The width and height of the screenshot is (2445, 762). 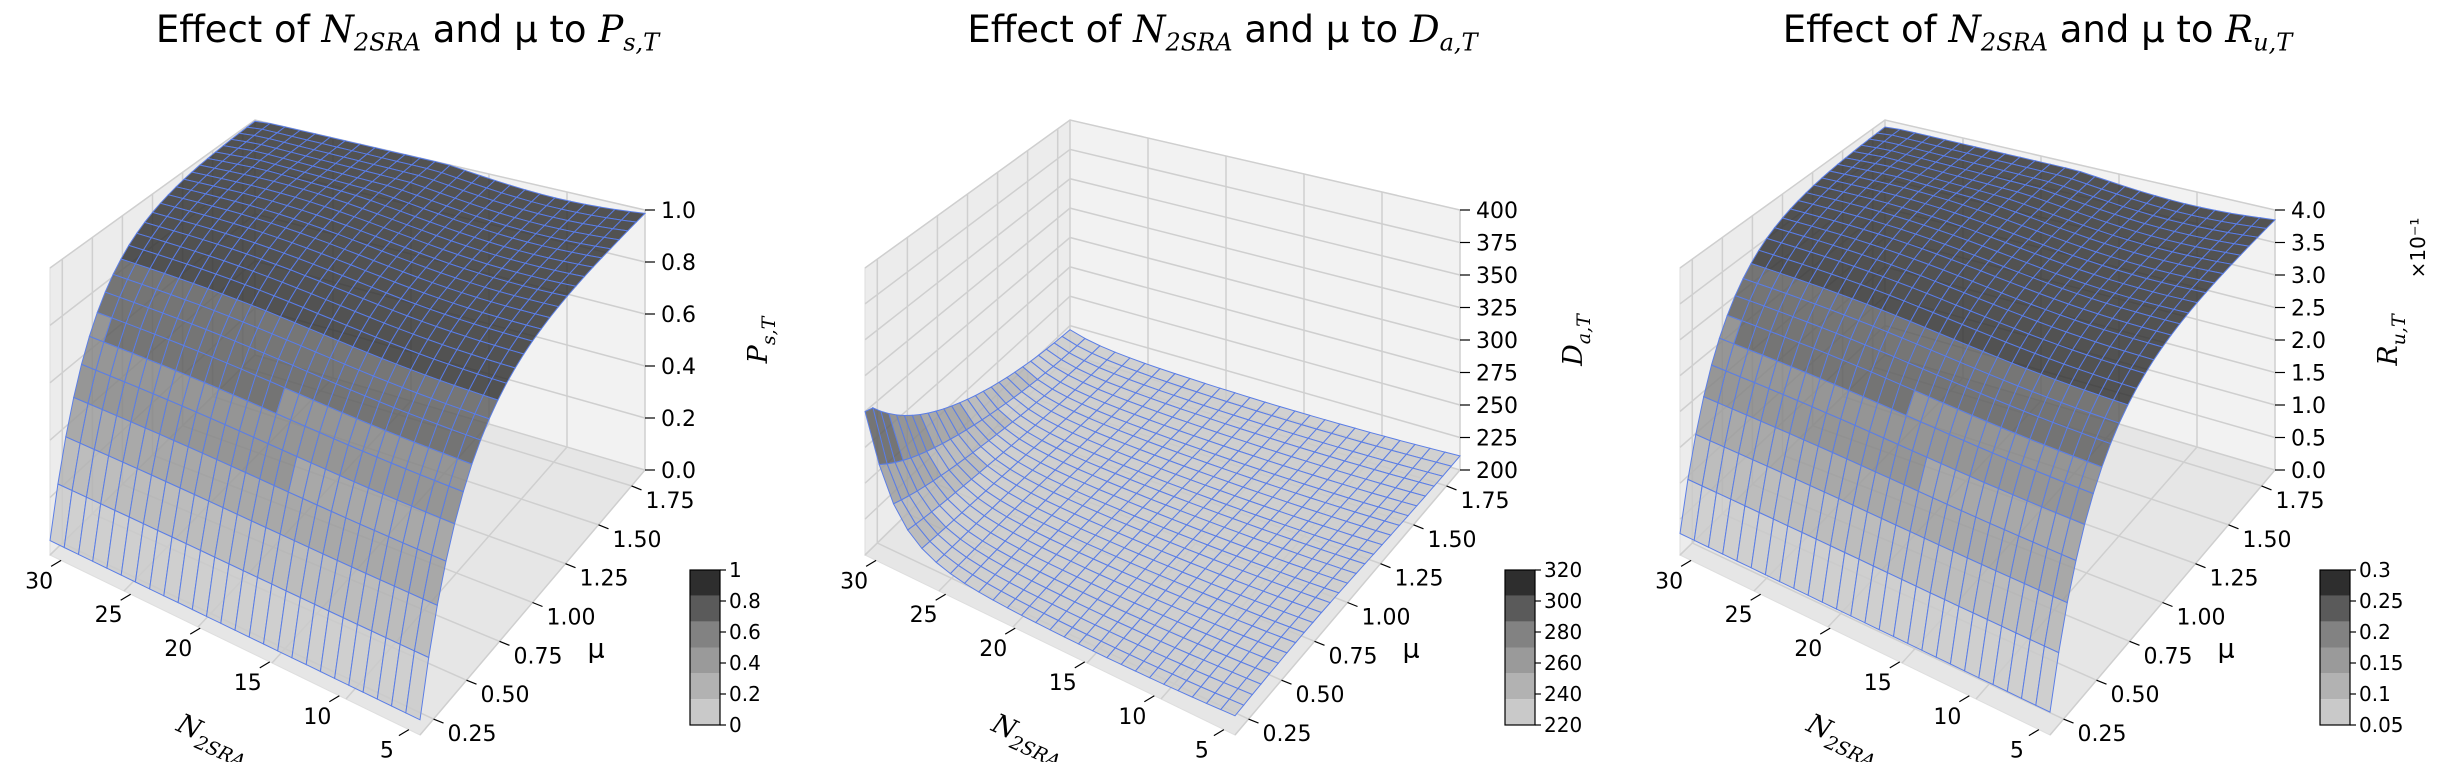 What do you see at coordinates (735, 570) in the screenshot?
I see `colorbar-tick-label: 1` at bounding box center [735, 570].